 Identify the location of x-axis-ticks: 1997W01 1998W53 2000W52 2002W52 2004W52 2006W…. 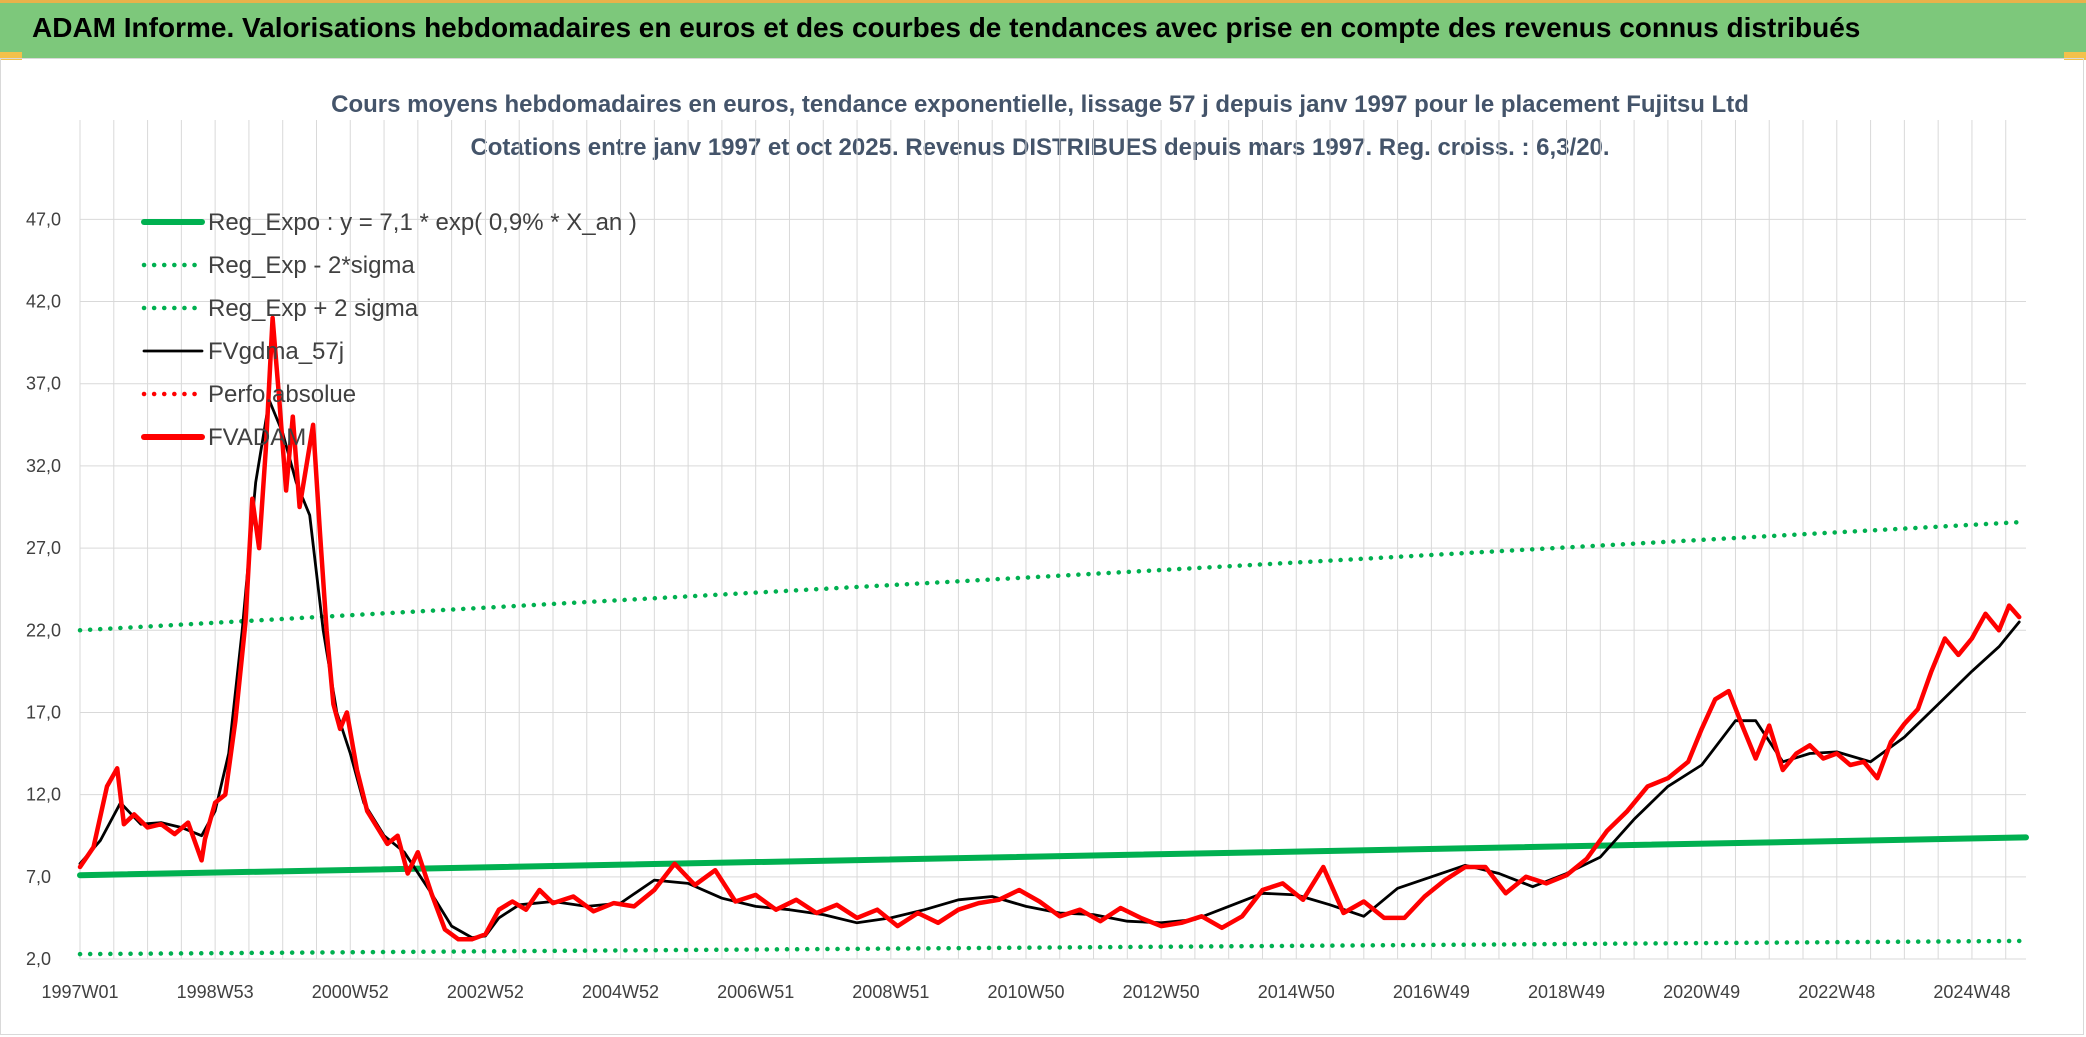
(1025, 992).